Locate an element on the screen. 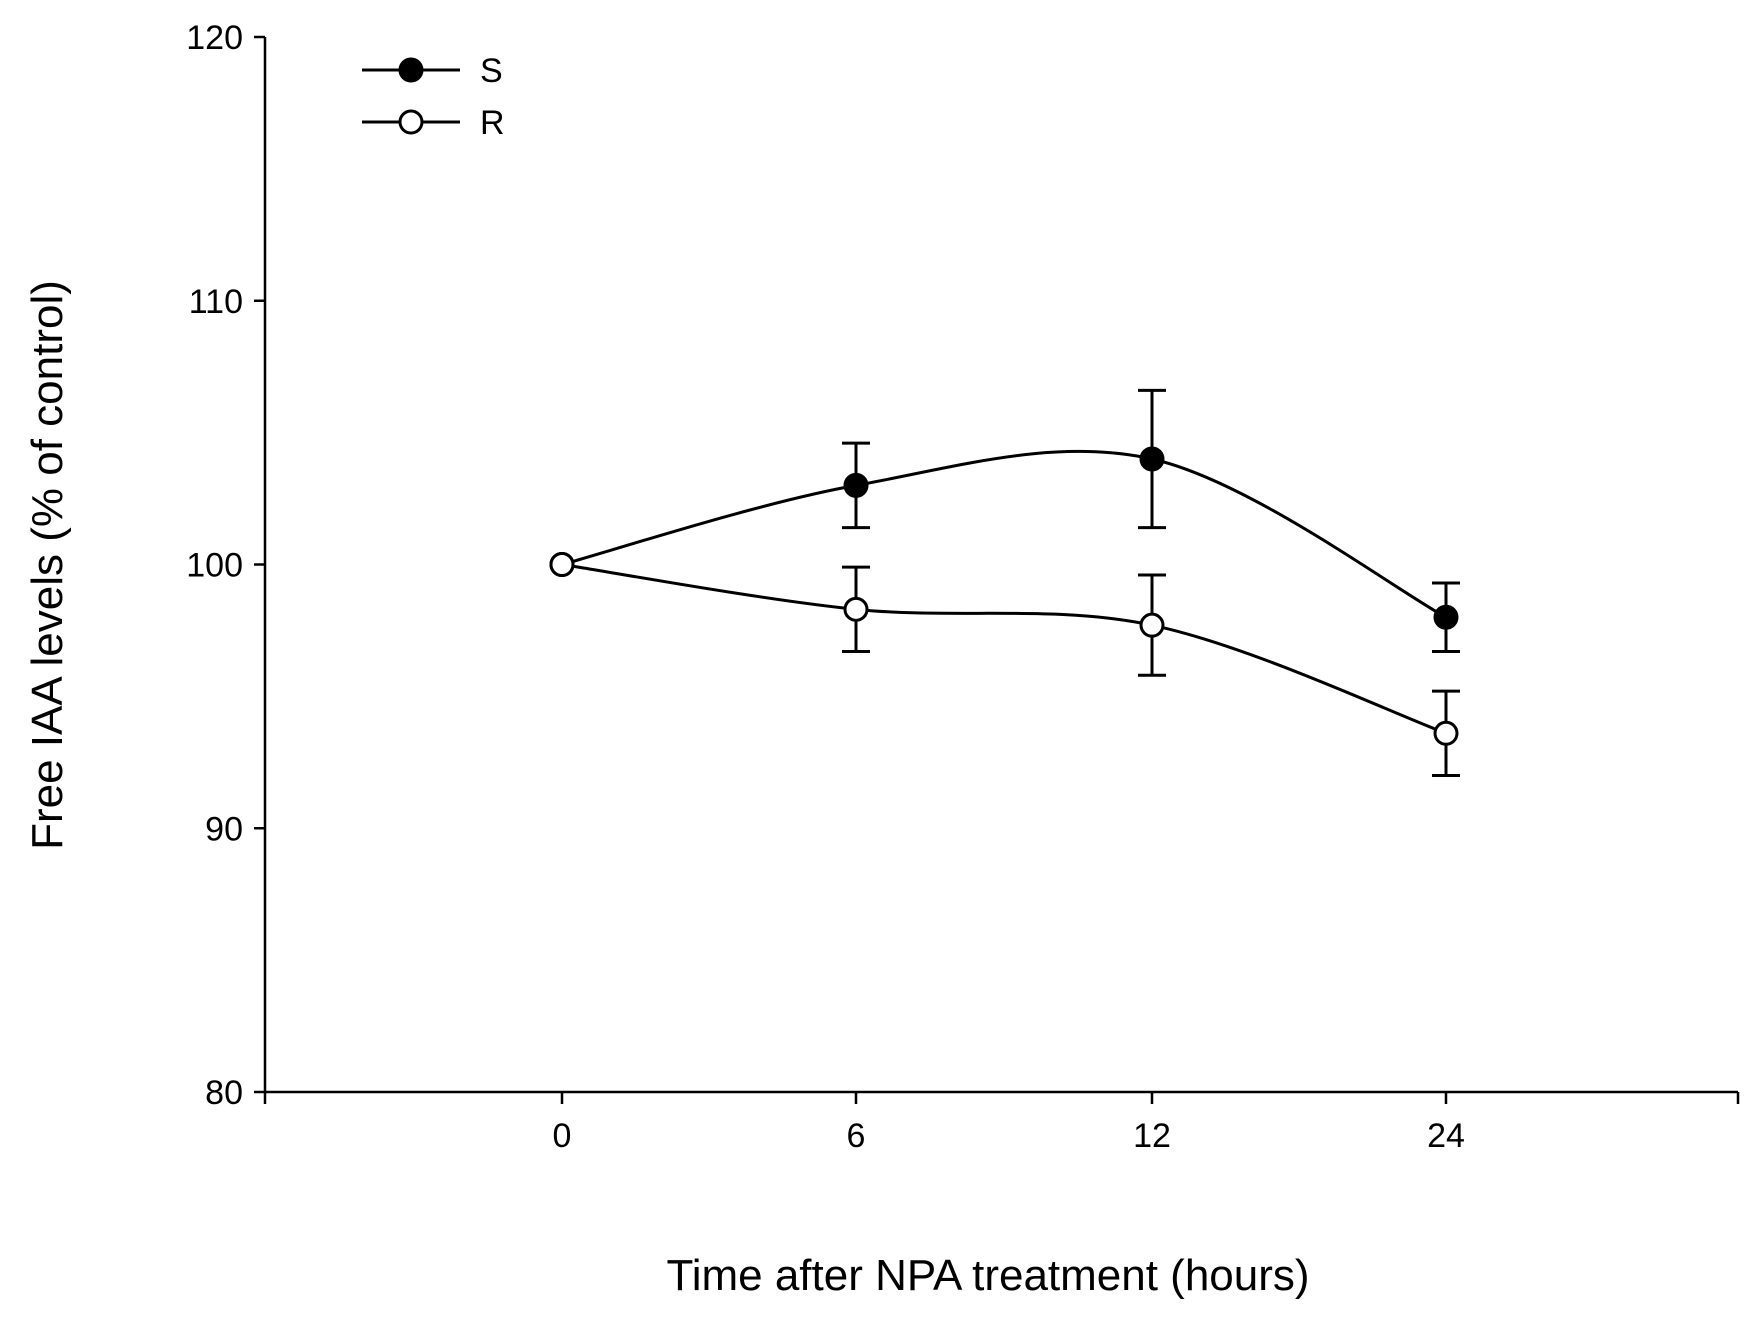  y-axis-title: Free IAA levels (% of control) is located at coordinates (47, 565).